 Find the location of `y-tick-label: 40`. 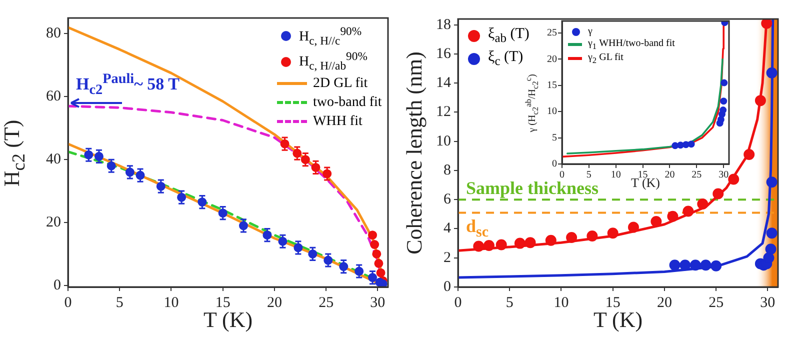

y-tick-label: 40 is located at coordinates (53, 160).